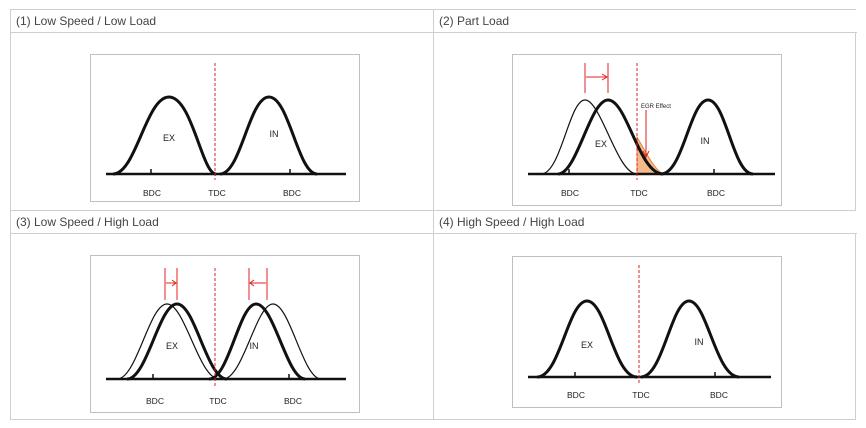 Image resolution: width=866 pixels, height=428 pixels. Describe the element at coordinates (656, 107) in the screenshot. I see `egr-label: EGR Effect` at that location.